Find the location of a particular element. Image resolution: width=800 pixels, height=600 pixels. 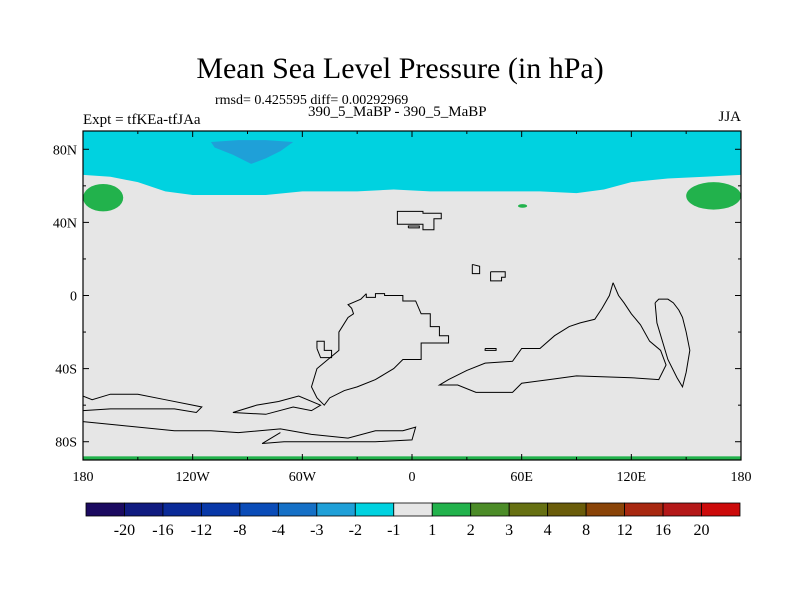

season-label: JJA is located at coordinates (729, 117).